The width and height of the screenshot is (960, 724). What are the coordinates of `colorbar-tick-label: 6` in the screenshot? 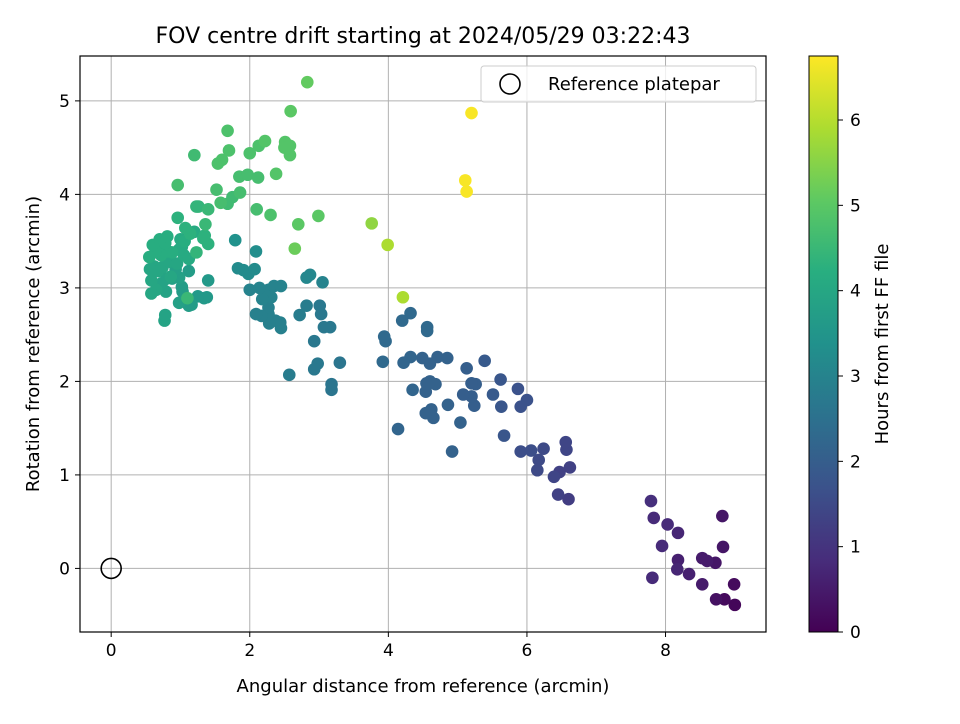 It's located at (855, 121).